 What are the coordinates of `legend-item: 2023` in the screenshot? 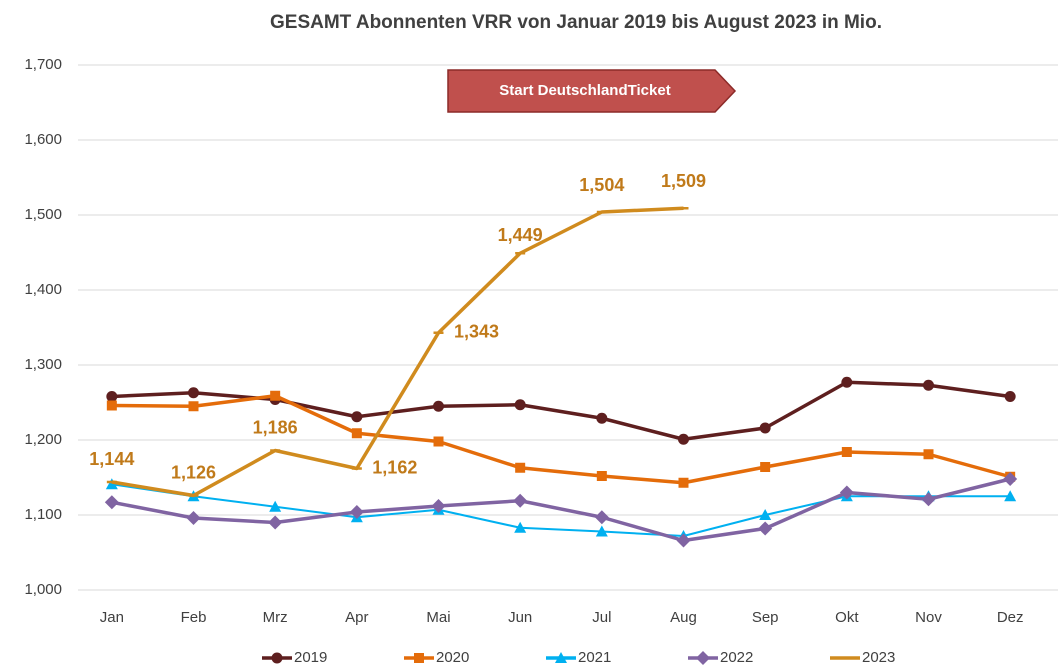 It's located at (862, 657).